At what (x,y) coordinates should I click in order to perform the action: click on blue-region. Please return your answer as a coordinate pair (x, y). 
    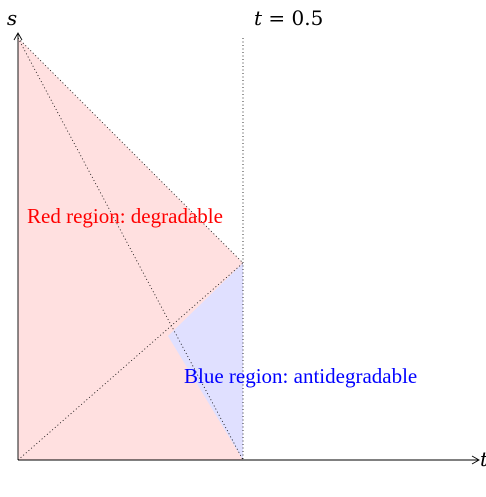
    Looking at the image, I should click on (205, 361).